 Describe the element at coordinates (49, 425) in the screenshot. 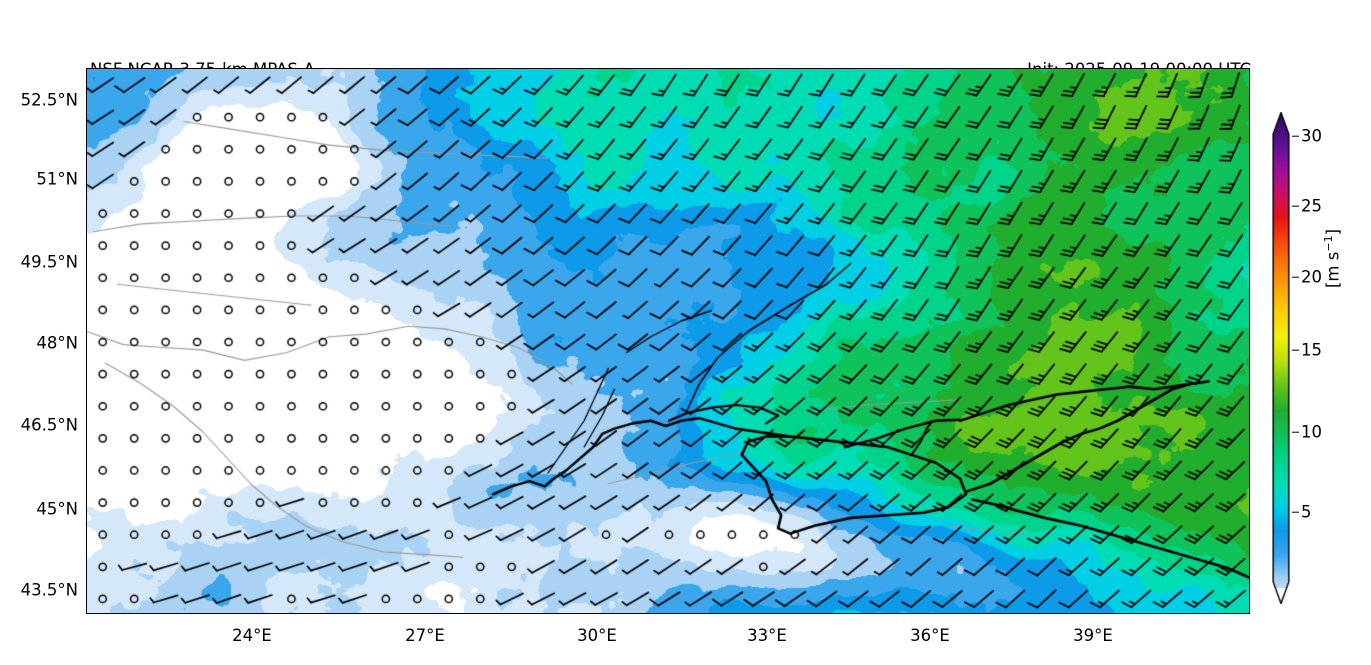

I see `lat-tick-label-4: 46.5°N` at that location.